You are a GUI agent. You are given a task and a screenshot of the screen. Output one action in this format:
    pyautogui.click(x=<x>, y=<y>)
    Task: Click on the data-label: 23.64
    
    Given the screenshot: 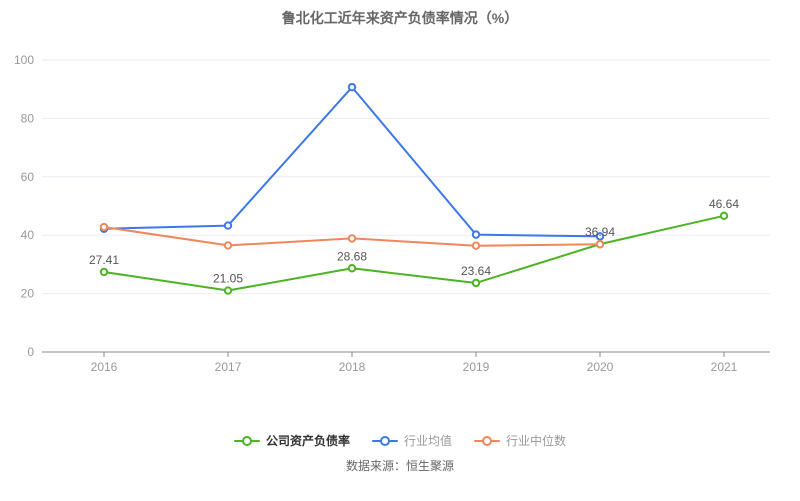 What is the action you would take?
    pyautogui.click(x=476, y=271)
    